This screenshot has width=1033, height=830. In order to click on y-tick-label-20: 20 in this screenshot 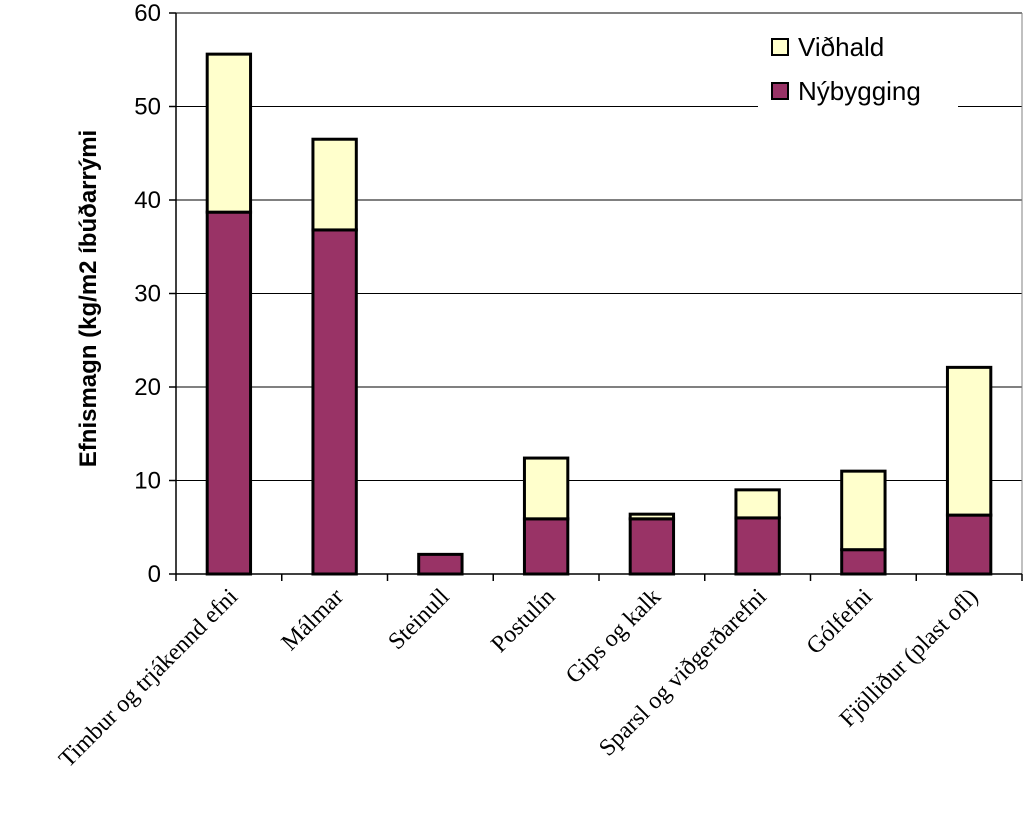, I will do `click(147, 387)`.